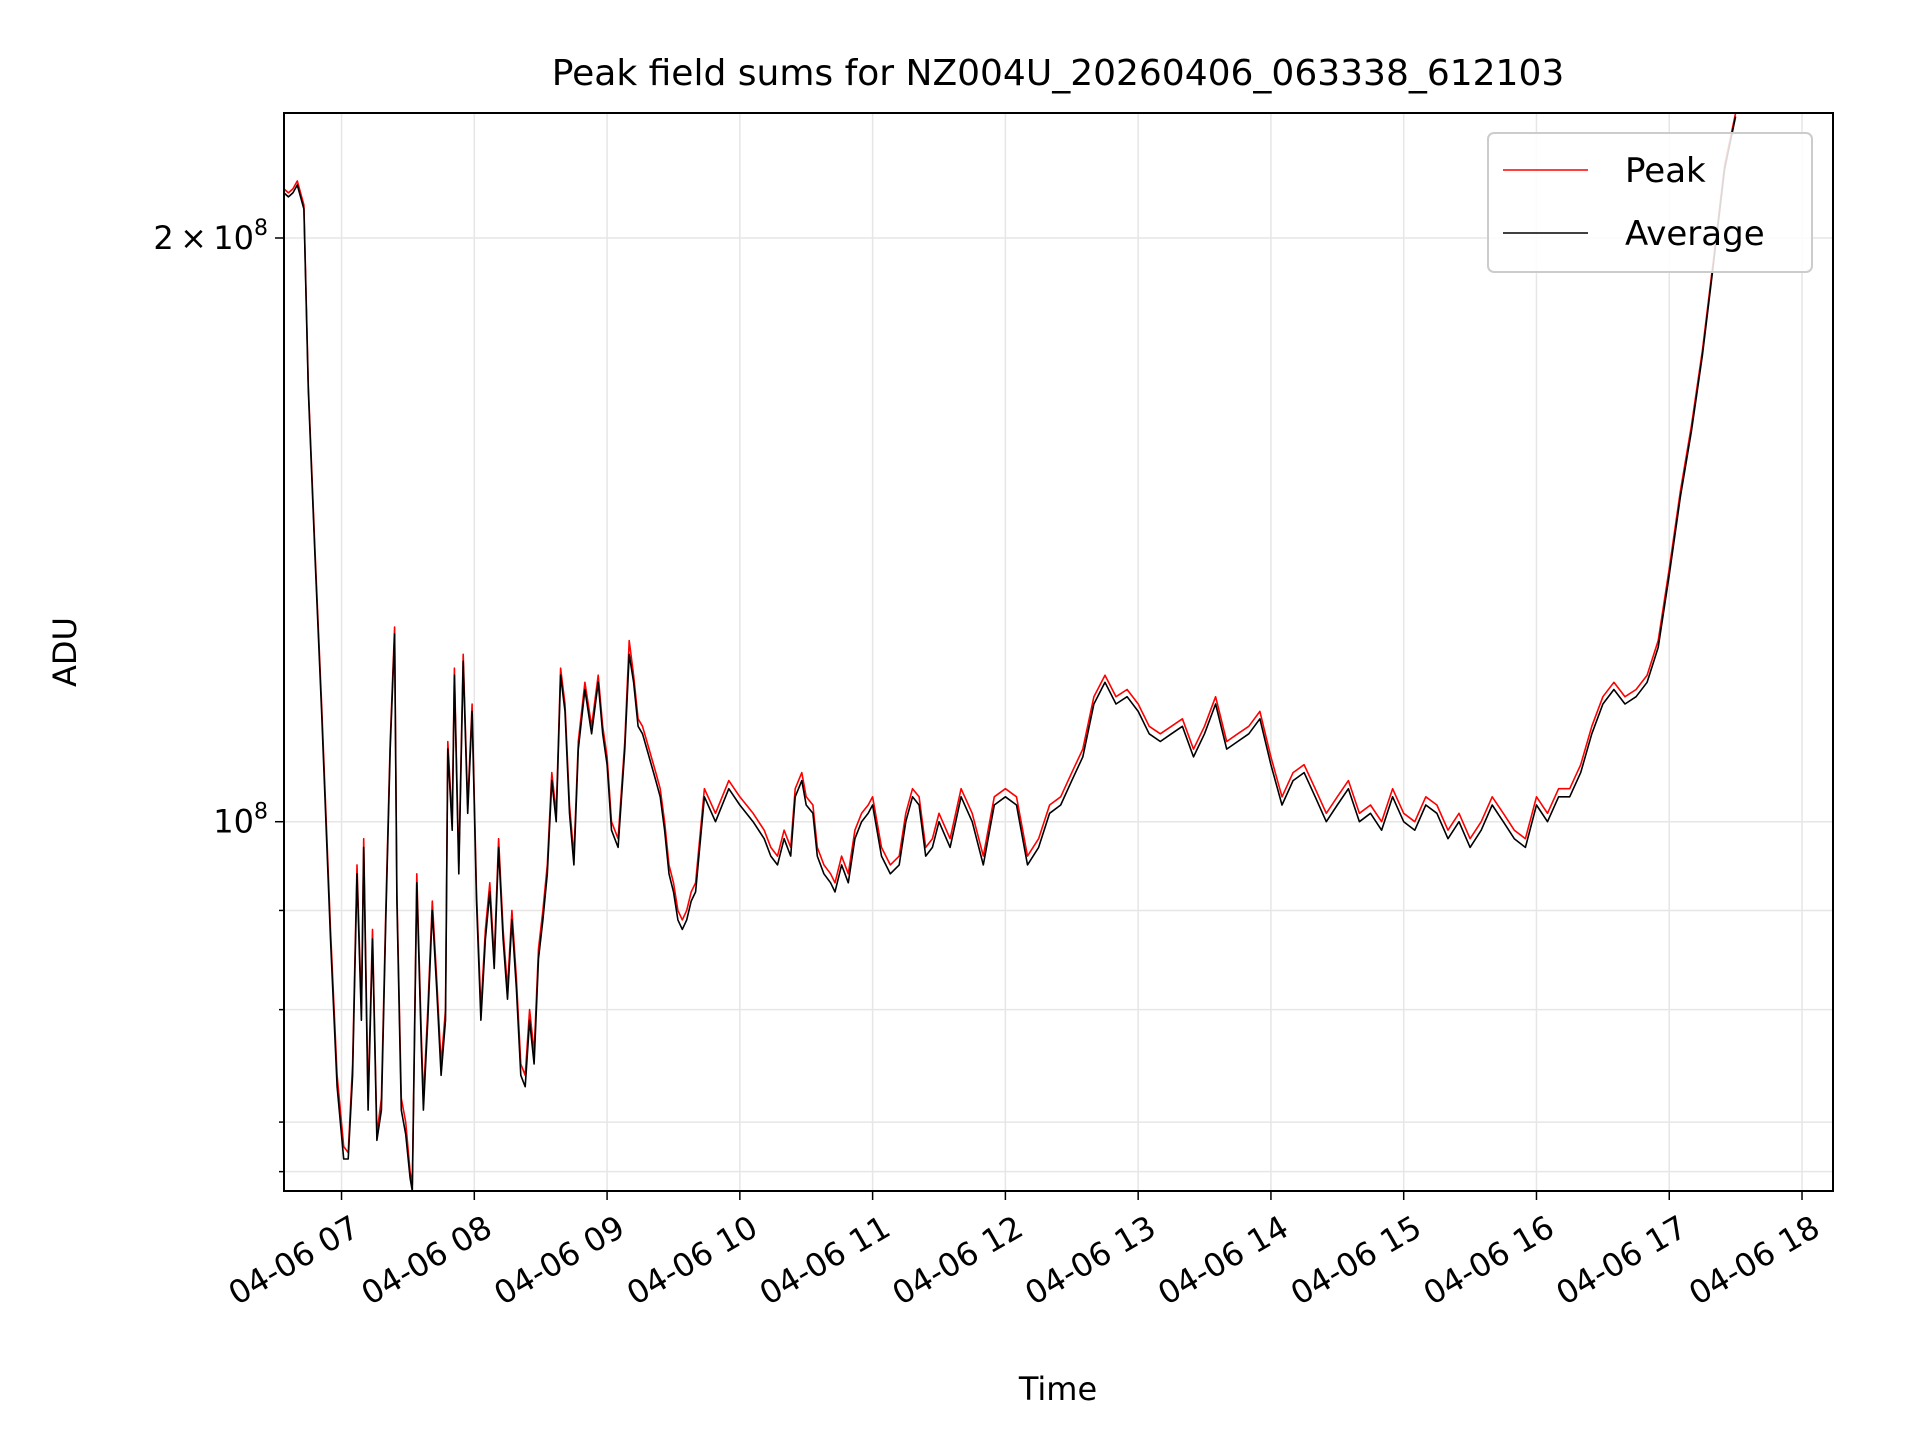 This screenshot has width=1920, height=1440. Describe the element at coordinates (240, 820) in the screenshot. I see `y-tick-label: 108` at that location.